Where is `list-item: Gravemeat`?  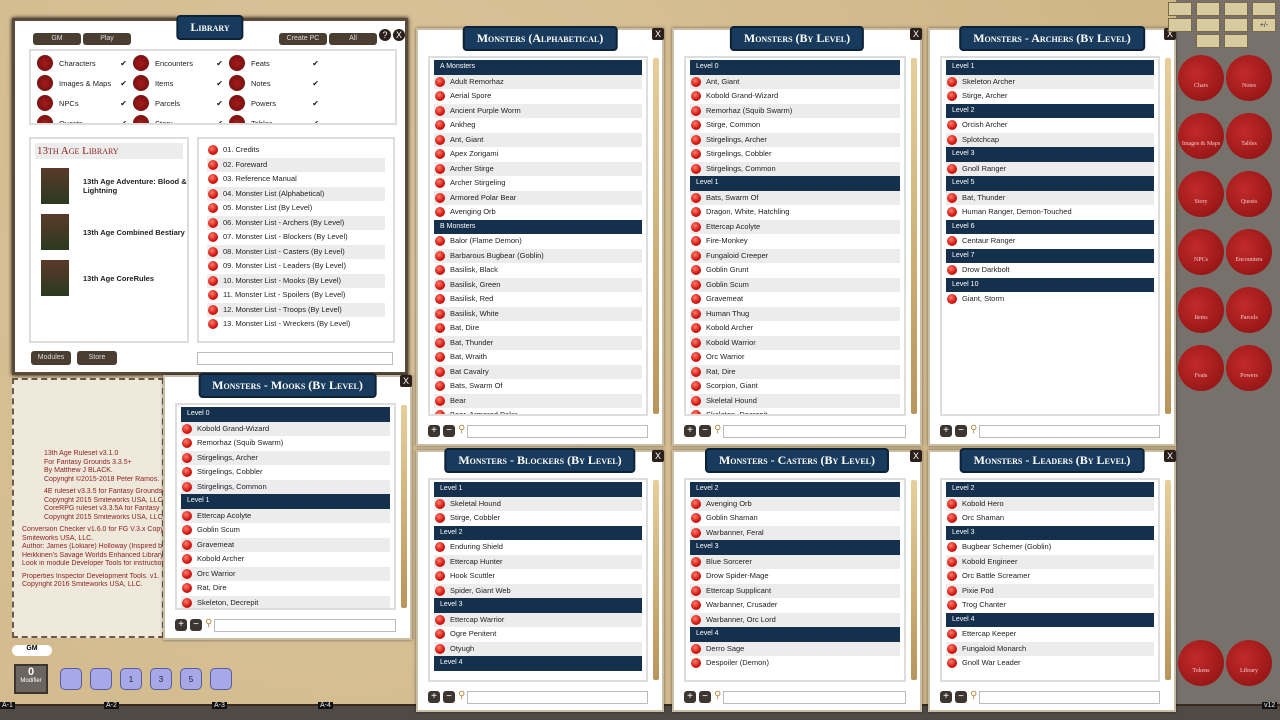 list-item: Gravemeat is located at coordinates (285, 544).